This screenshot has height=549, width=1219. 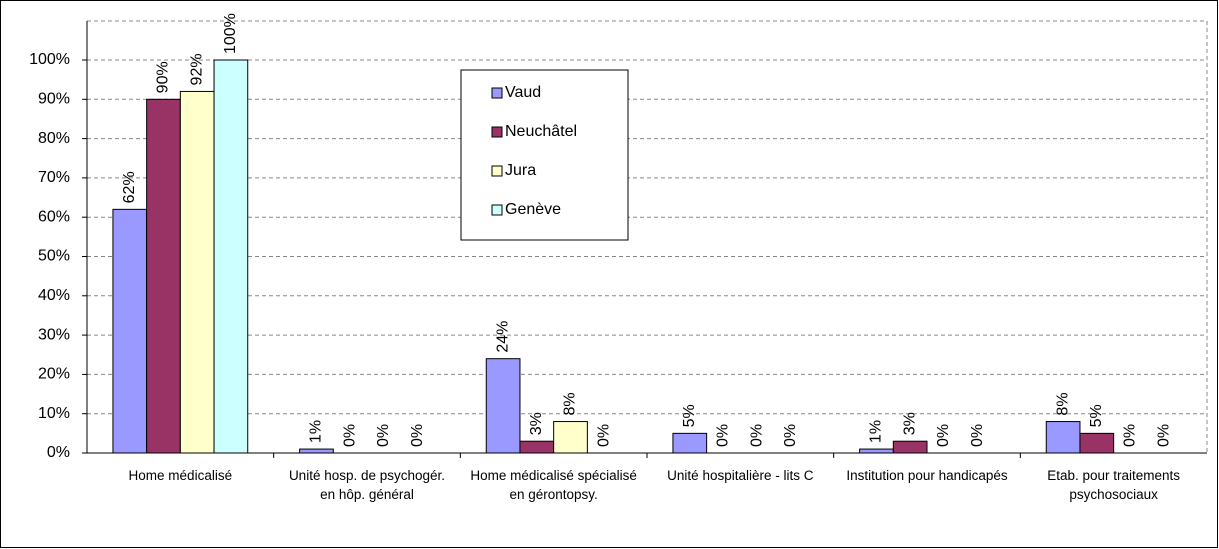 I want to click on value-label: 100%, so click(x=230, y=33).